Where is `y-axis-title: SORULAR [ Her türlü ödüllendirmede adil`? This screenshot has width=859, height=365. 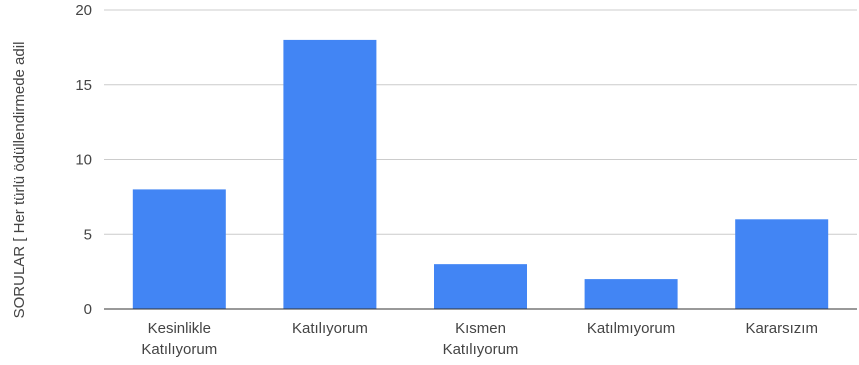 y-axis-title: SORULAR [ Her türlü ödüllendirmede adil is located at coordinates (19, 180).